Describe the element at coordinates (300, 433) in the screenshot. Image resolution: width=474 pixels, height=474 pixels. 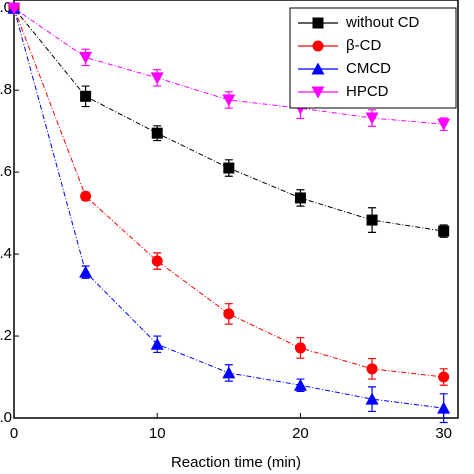
I see `x-tick-label: 20` at that location.